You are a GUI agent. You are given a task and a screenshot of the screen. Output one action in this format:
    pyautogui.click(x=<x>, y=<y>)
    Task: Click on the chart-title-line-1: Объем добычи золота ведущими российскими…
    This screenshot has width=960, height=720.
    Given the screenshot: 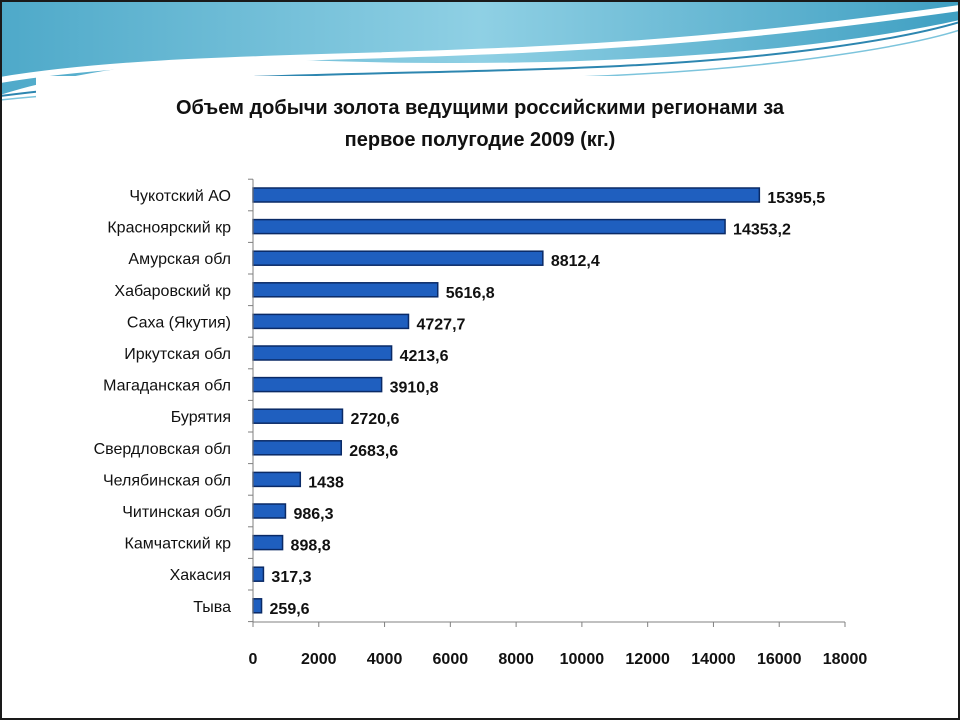 What is the action you would take?
    pyautogui.click(x=480, y=108)
    